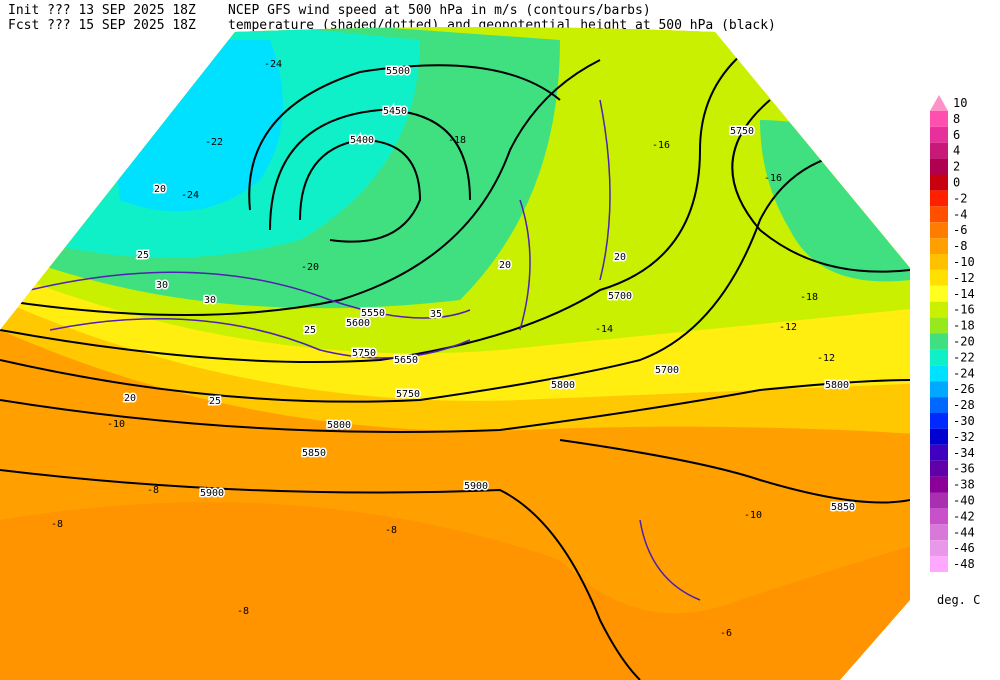  What do you see at coordinates (362, 140) in the screenshot?
I see `height-label: 5400` at bounding box center [362, 140].